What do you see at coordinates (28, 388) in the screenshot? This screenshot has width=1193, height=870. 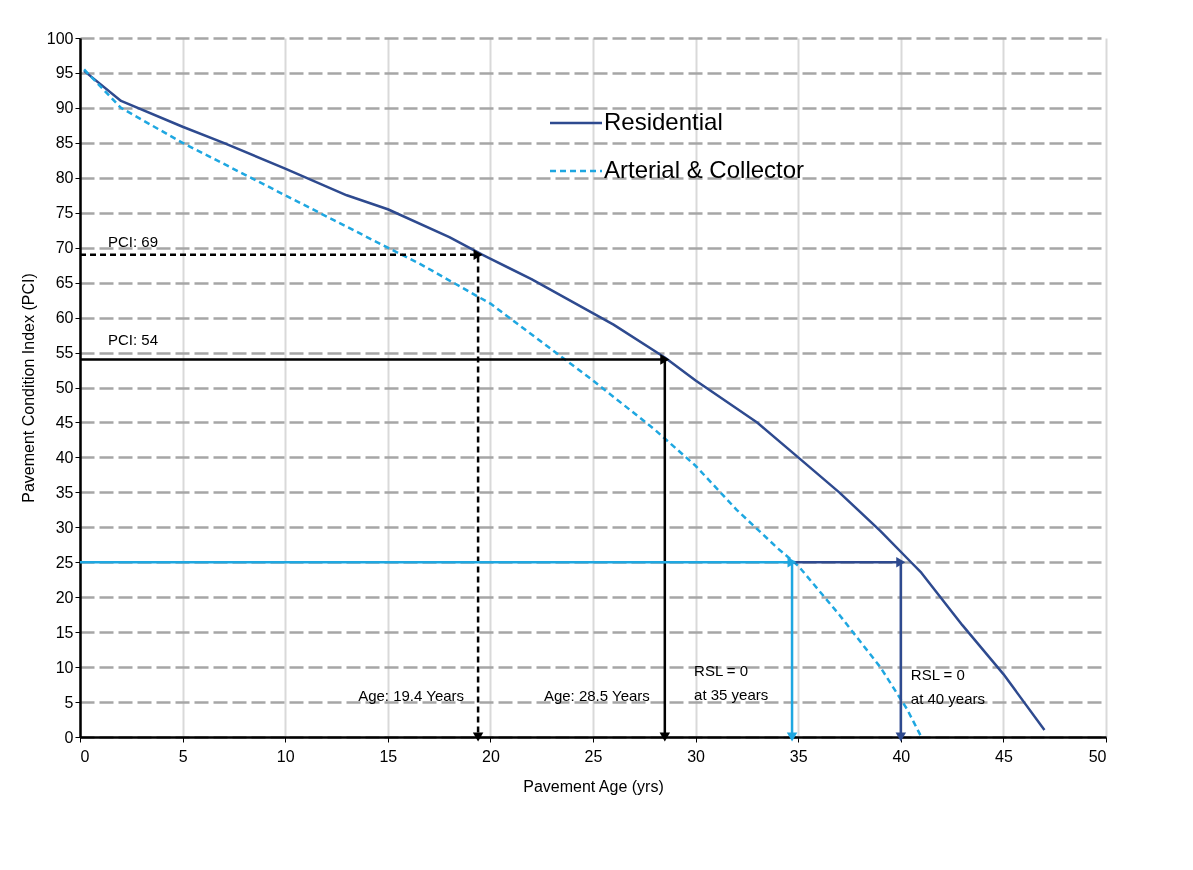 I see `y-axis-title: Pavement Condition Index (PCI)` at bounding box center [28, 388].